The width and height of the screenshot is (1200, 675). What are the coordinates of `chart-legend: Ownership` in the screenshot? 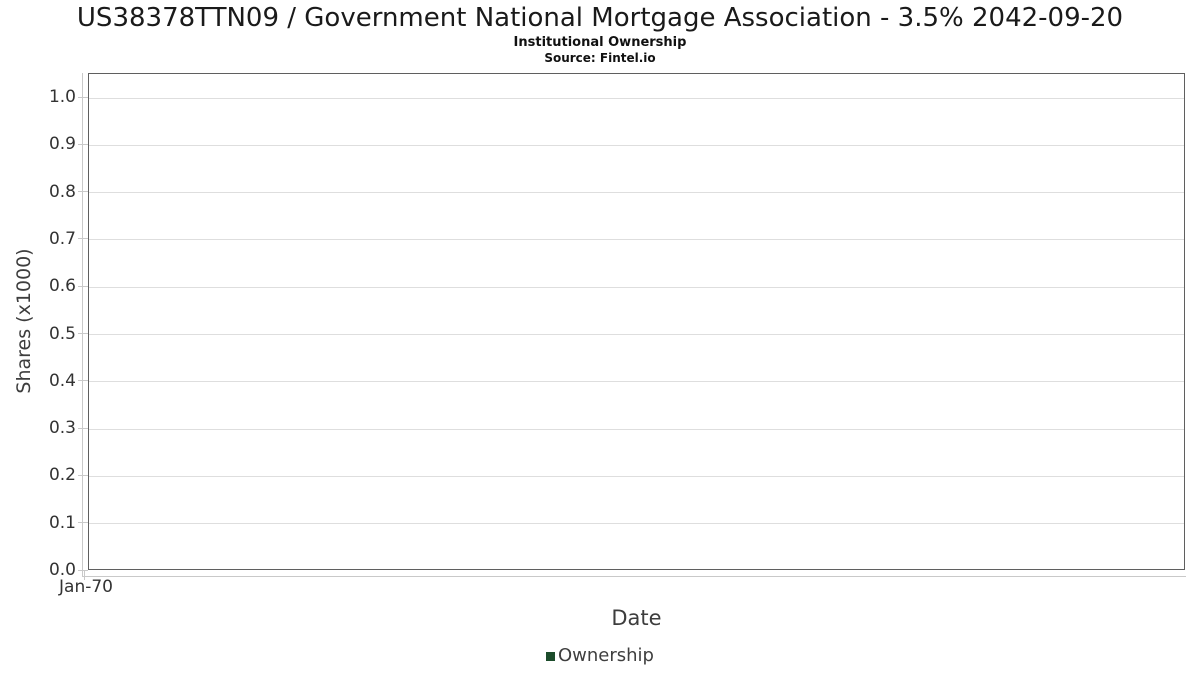 It's located at (600, 656).